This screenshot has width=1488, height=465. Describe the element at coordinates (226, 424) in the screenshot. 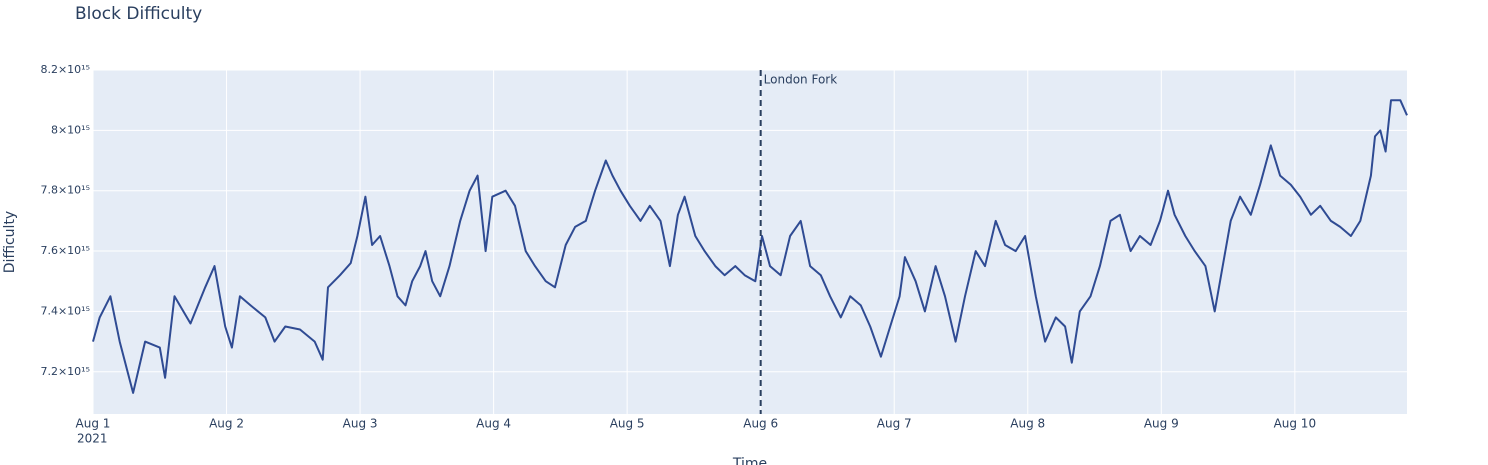

I see `x-tick-label: Aug 2` at that location.